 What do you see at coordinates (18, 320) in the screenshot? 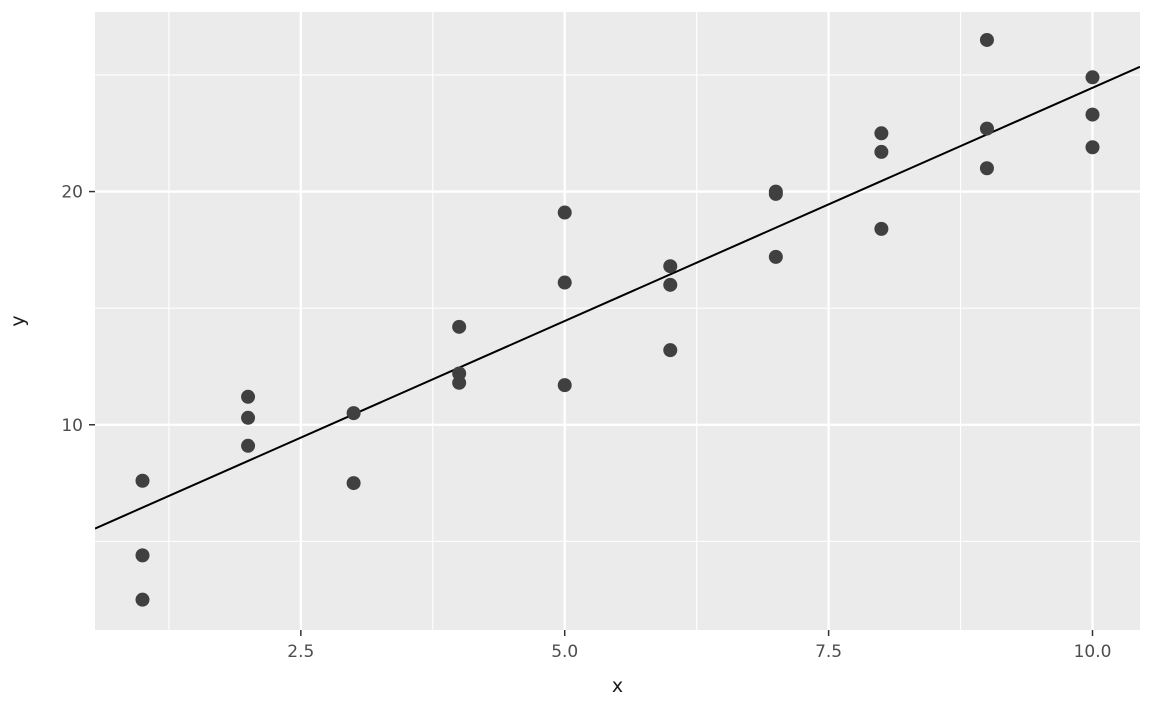
I see `y-axis-title: y` at bounding box center [18, 320].